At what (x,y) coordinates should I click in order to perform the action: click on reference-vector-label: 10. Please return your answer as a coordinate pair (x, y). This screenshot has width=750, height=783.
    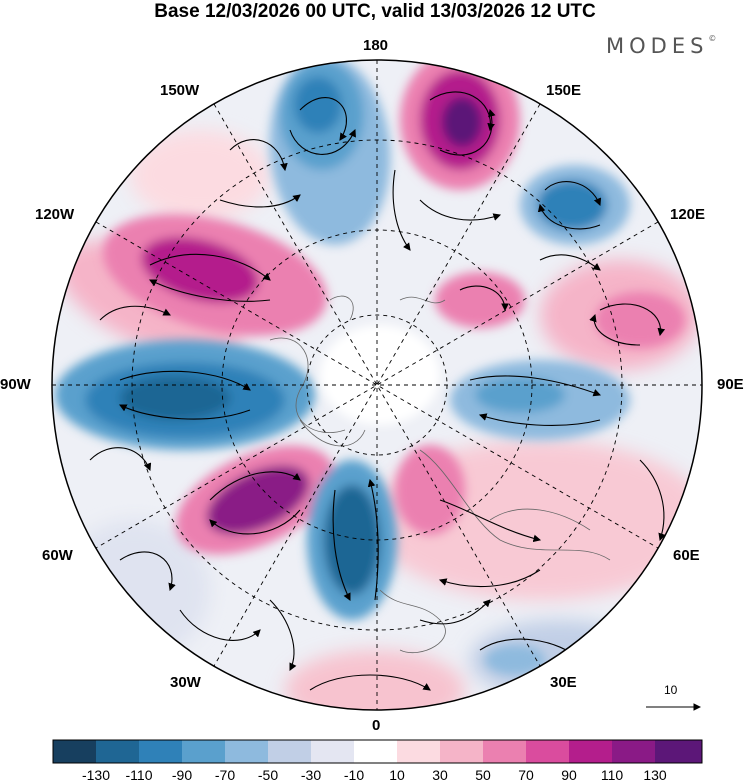
    Looking at the image, I should click on (671, 690).